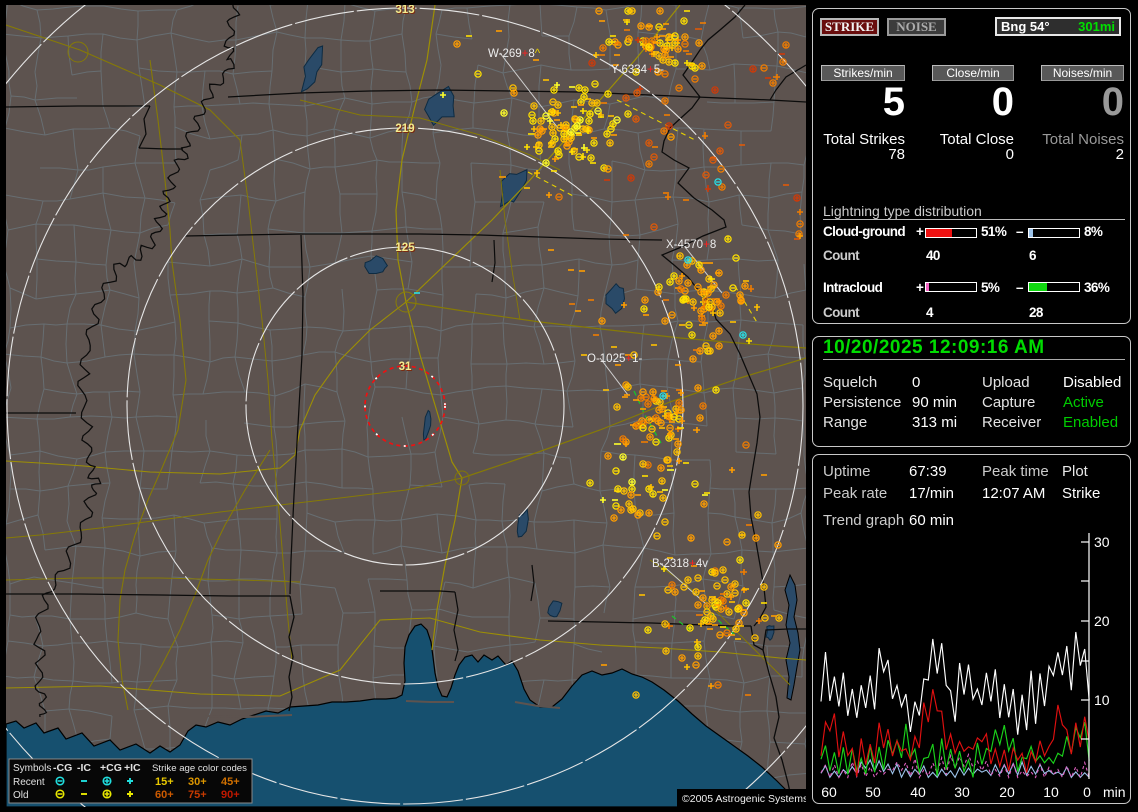  What do you see at coordinates (514, 54) in the screenshot?
I see `svg-text: W-269+8^` at bounding box center [514, 54].